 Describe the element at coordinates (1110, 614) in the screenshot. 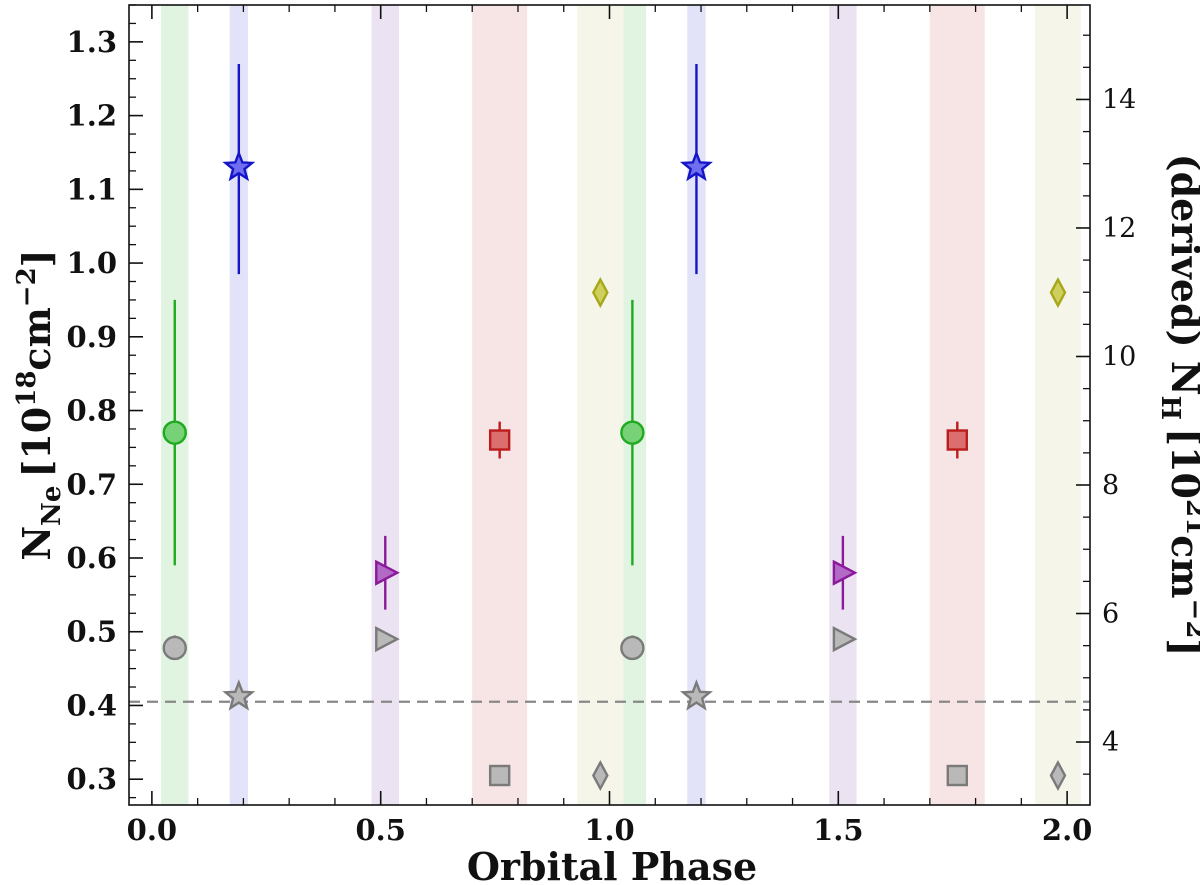

I see `y2-tick-label: 6` at that location.